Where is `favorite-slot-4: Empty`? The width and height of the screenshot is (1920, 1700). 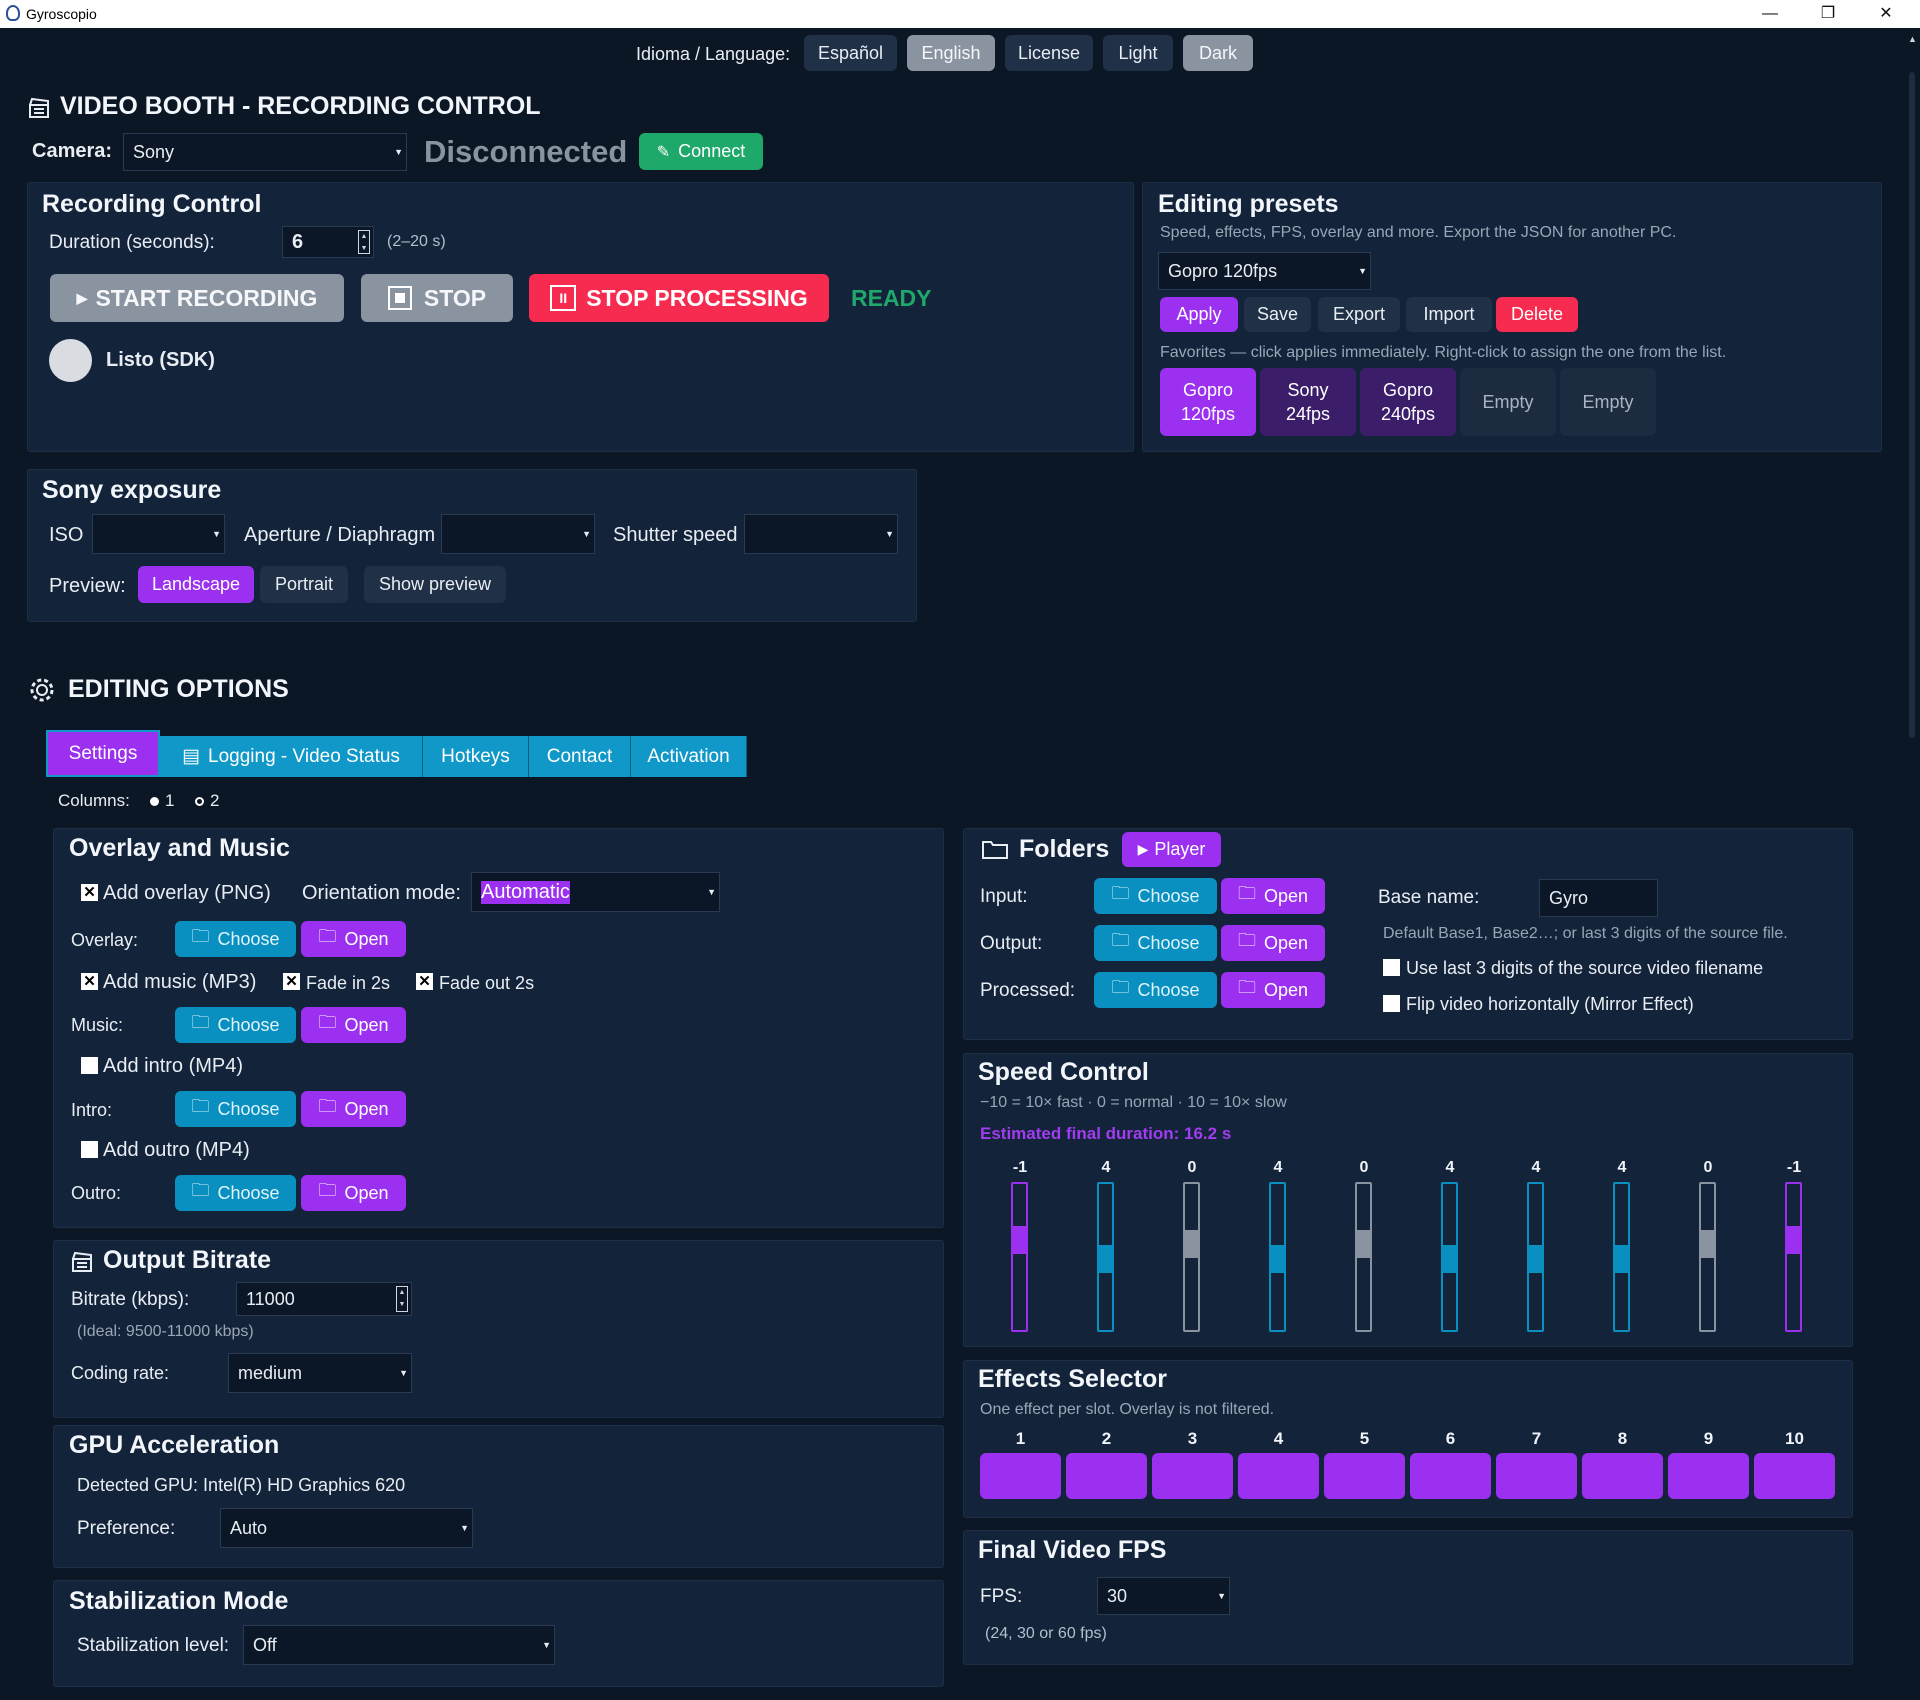
favorite-slot-4: Empty is located at coordinates (1508, 402).